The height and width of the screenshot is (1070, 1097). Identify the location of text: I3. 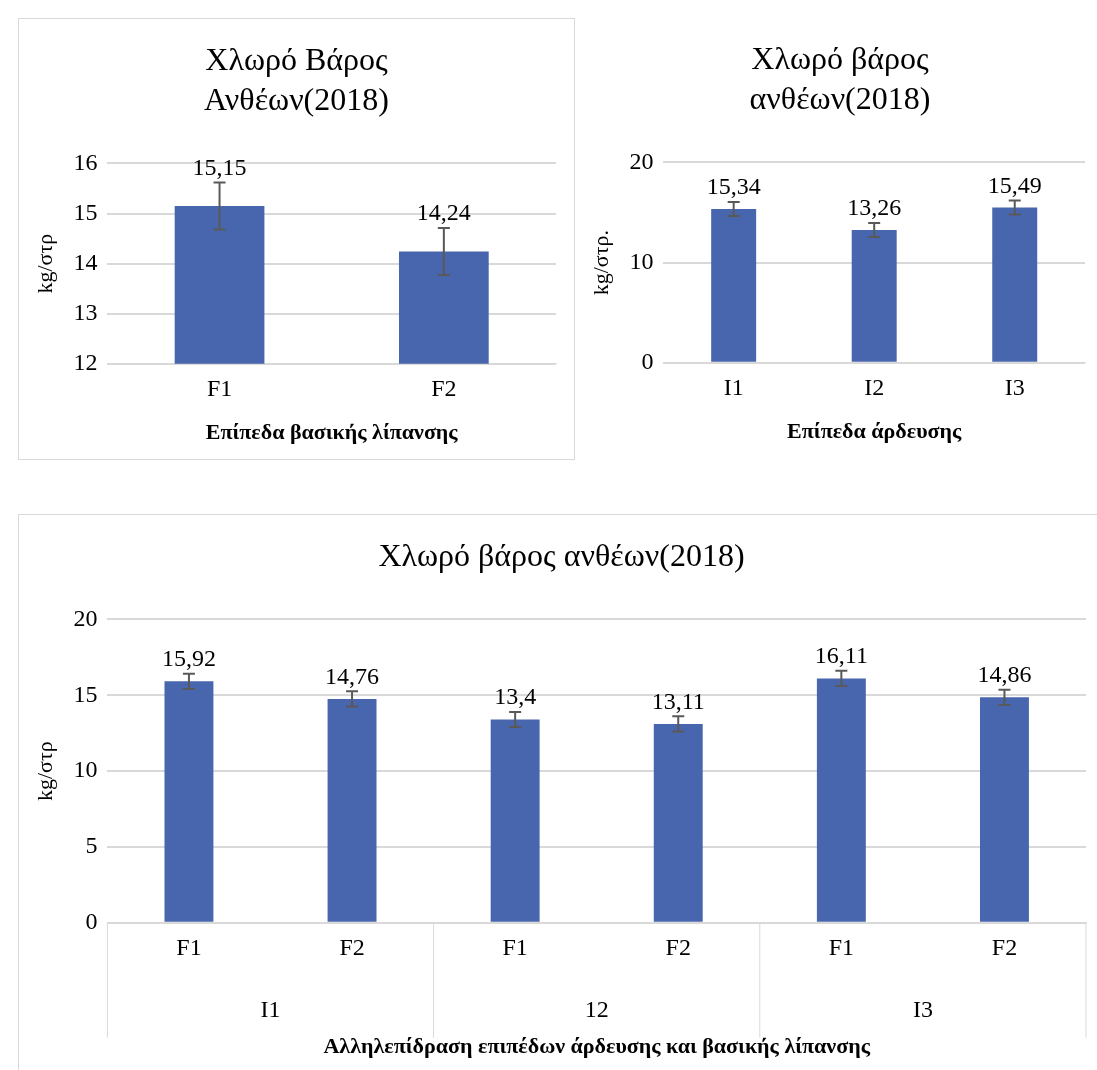
(922, 1009).